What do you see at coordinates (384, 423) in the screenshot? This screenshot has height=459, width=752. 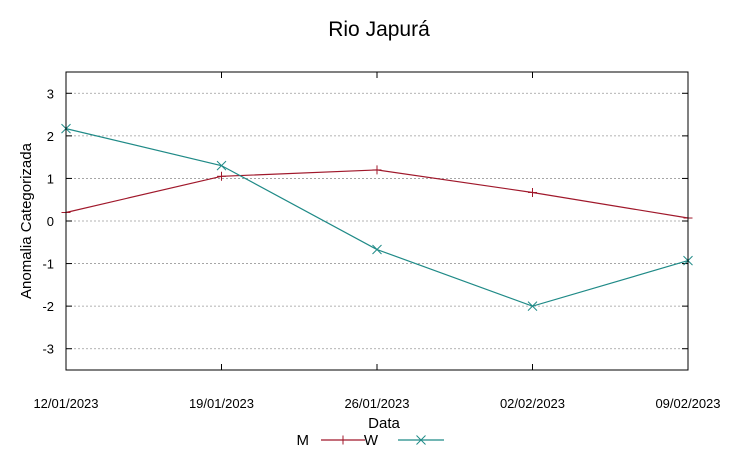 I see `x-axis-label: Data` at bounding box center [384, 423].